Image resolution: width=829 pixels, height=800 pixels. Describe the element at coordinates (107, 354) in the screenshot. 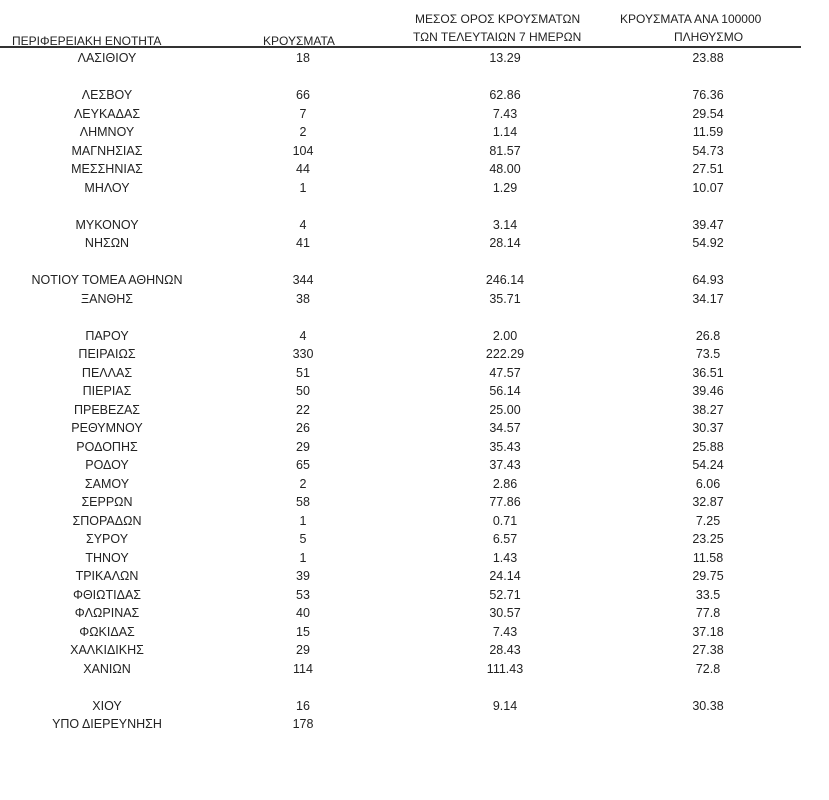

I see `cell-region: ΠΕΙΡΑΙΩΣ` at that location.